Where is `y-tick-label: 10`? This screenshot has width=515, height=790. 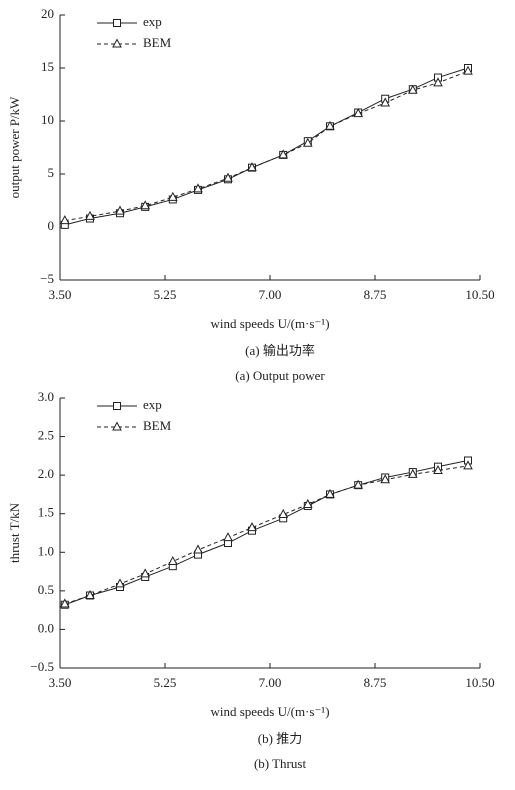
y-tick-label: 10 is located at coordinates (47, 119).